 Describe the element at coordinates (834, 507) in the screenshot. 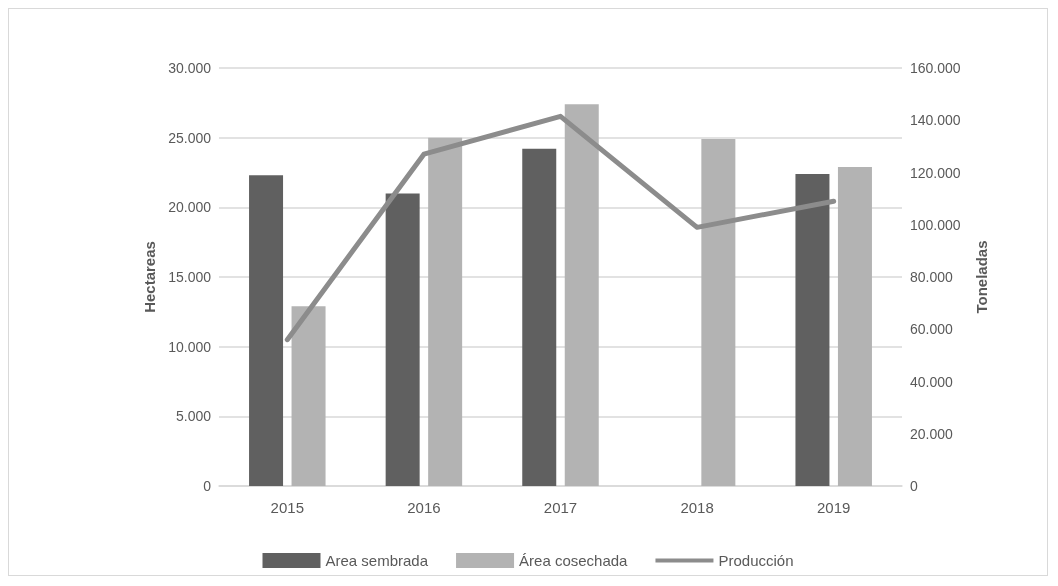

I see `x-tick-label: 2019` at that location.